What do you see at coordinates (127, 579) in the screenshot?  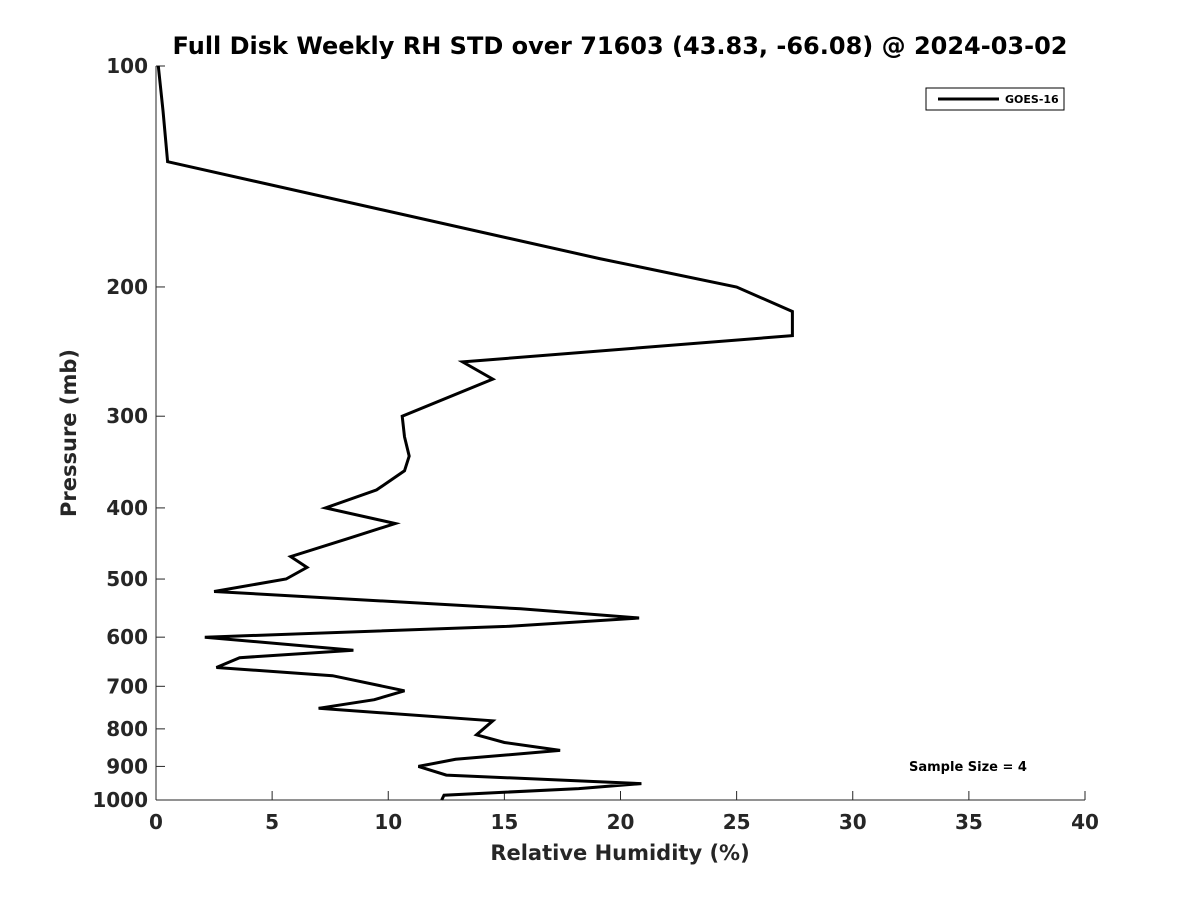 I see `y-tick-label: 500` at bounding box center [127, 579].